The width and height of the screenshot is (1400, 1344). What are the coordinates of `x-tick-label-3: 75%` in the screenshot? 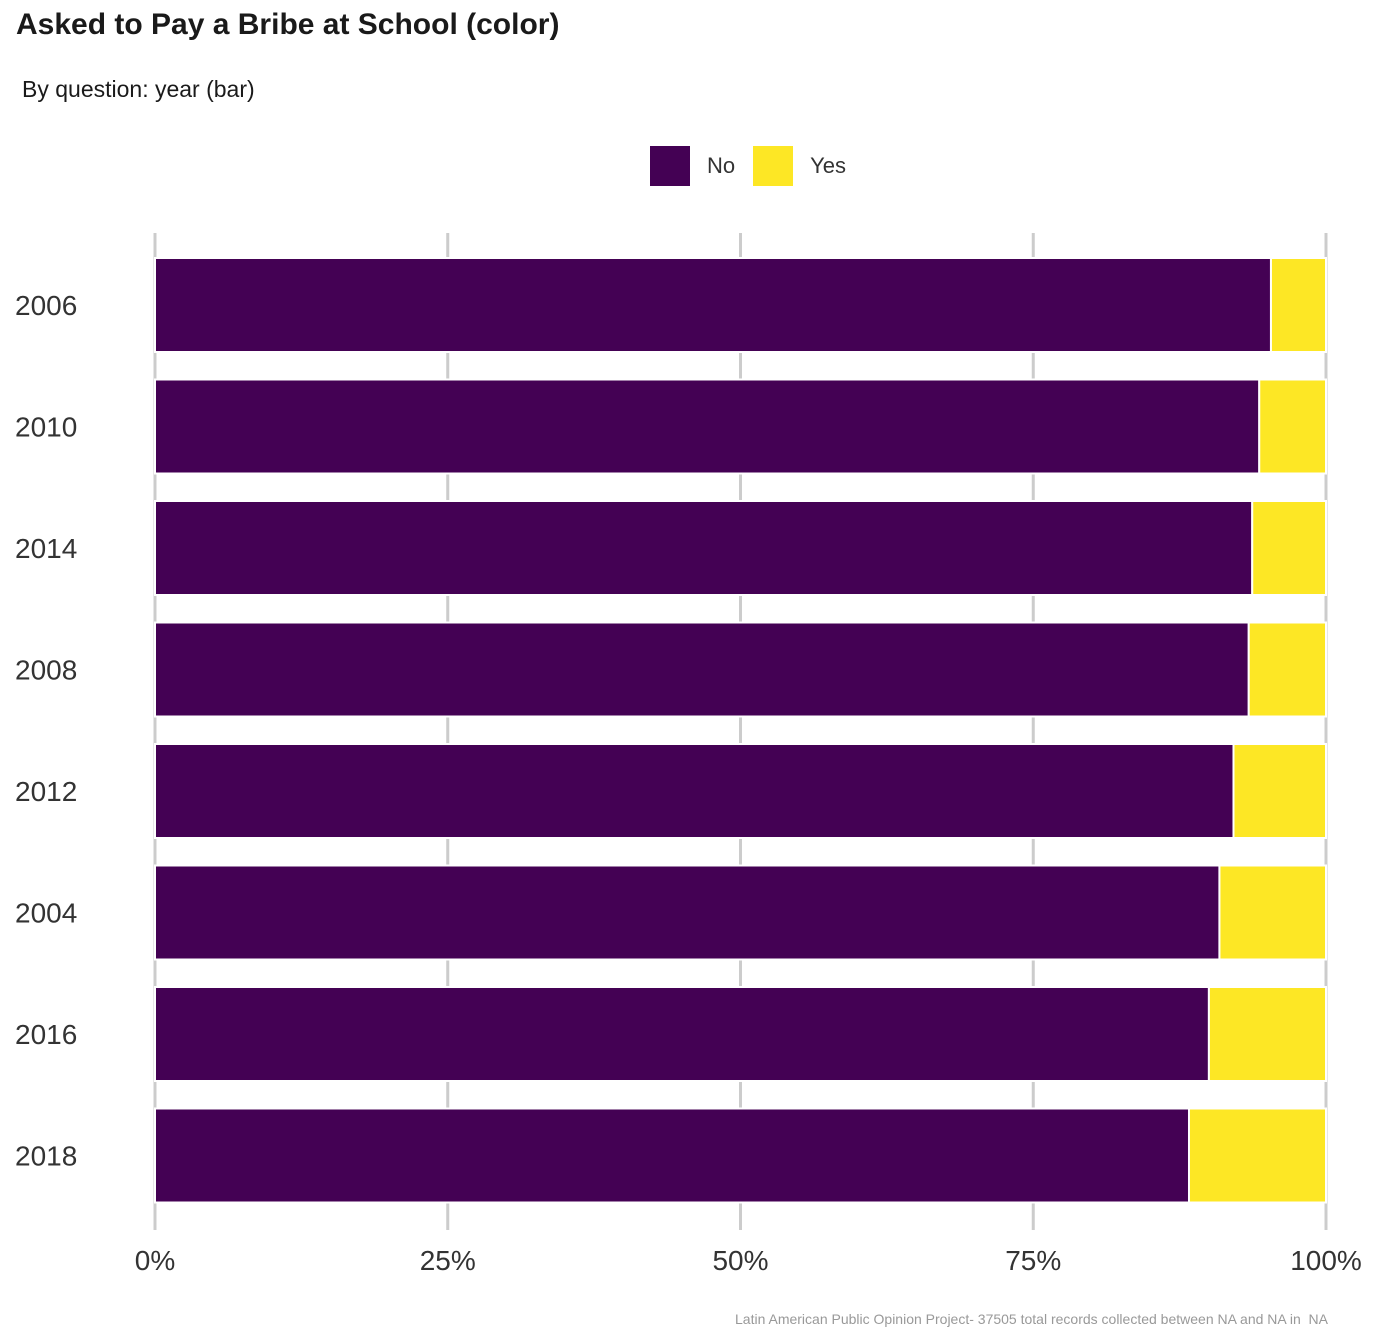 It's located at (1033, 1260).